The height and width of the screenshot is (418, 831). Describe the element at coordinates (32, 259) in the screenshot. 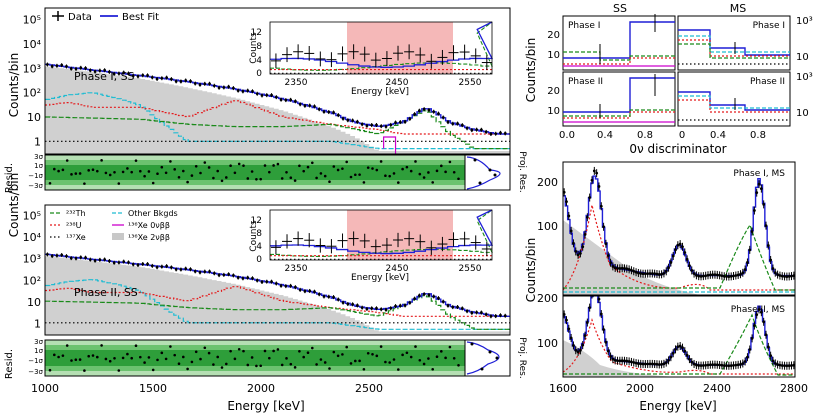

I see `y-tick: 10³` at that location.